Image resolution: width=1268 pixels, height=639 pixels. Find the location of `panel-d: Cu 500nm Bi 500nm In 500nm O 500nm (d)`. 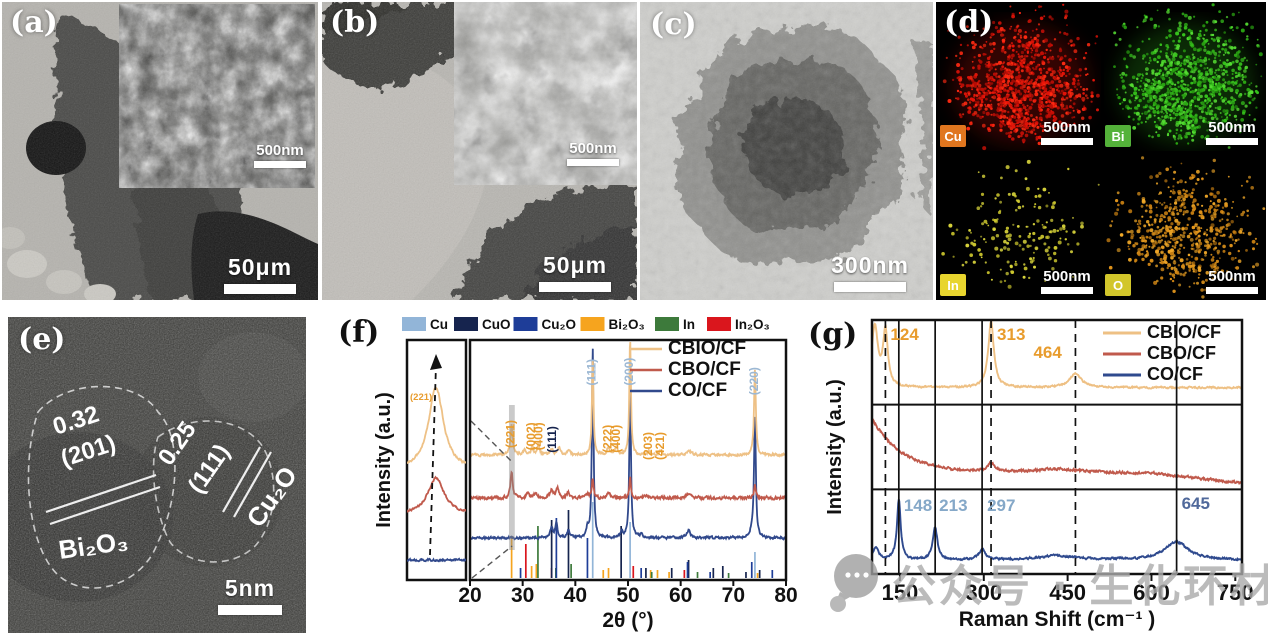

panel-d: Cu 500nm Bi 500nm In 500nm O 500nm (d) is located at coordinates (1101, 151).